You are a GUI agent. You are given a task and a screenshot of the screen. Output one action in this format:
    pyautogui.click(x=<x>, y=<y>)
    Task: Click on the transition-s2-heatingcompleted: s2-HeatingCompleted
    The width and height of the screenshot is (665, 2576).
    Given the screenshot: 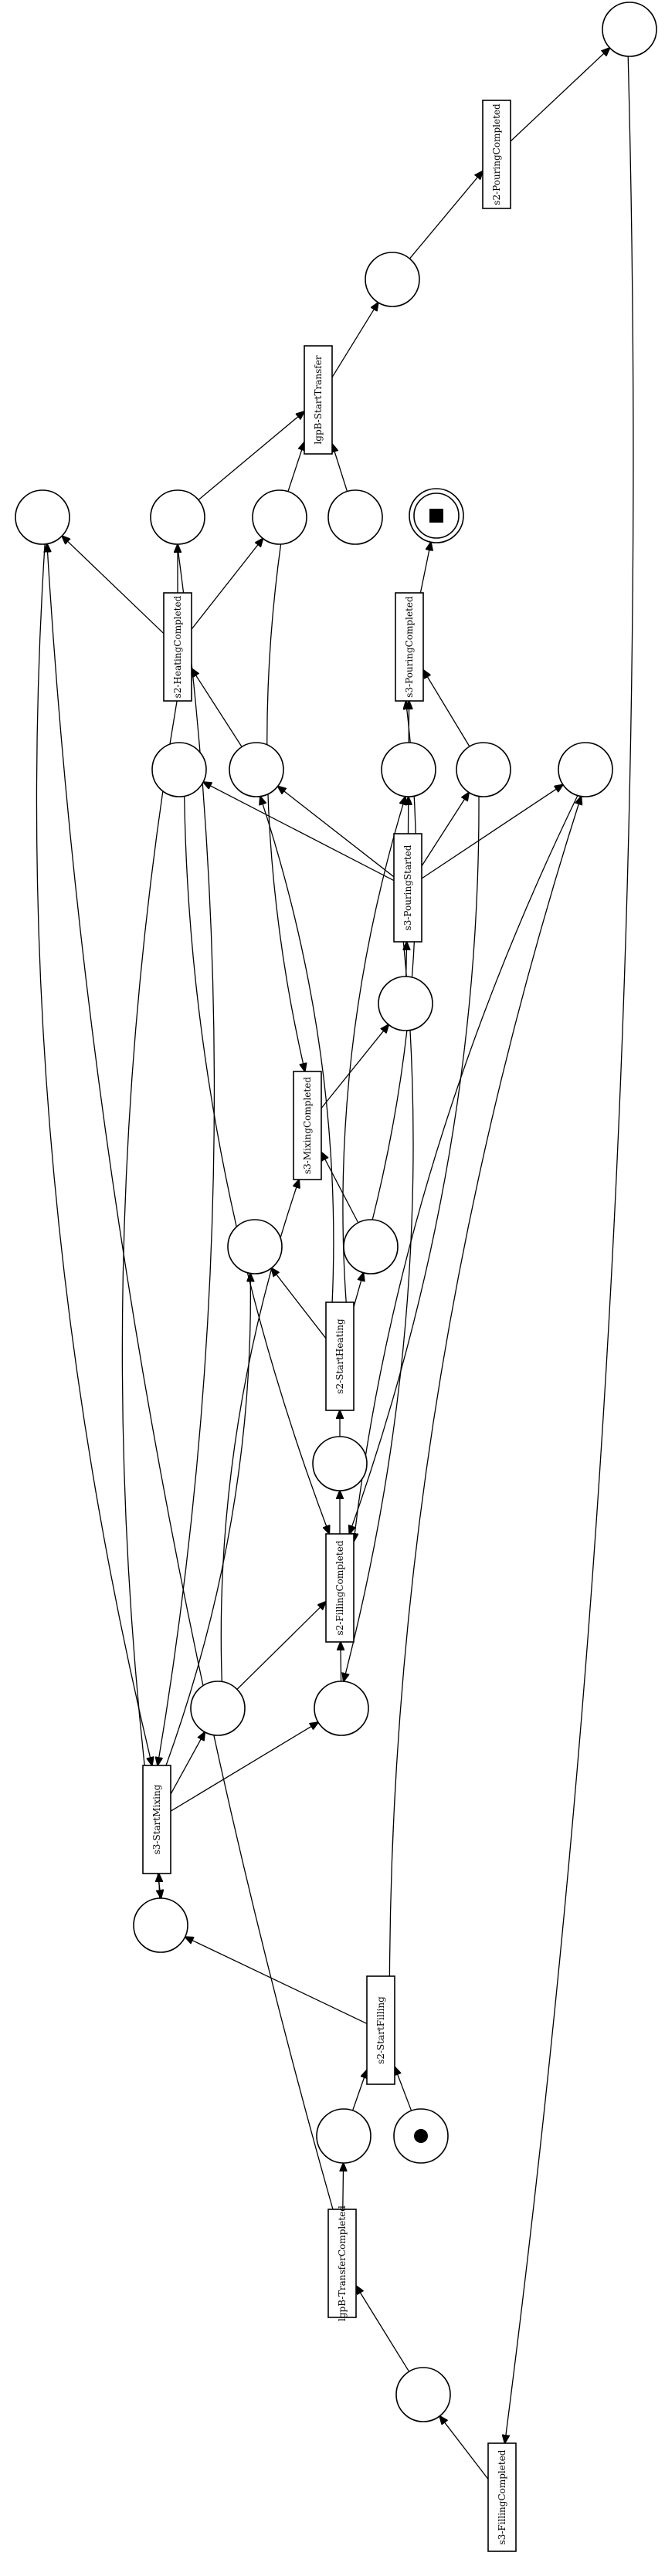 What is the action you would take?
    pyautogui.click(x=177, y=647)
    